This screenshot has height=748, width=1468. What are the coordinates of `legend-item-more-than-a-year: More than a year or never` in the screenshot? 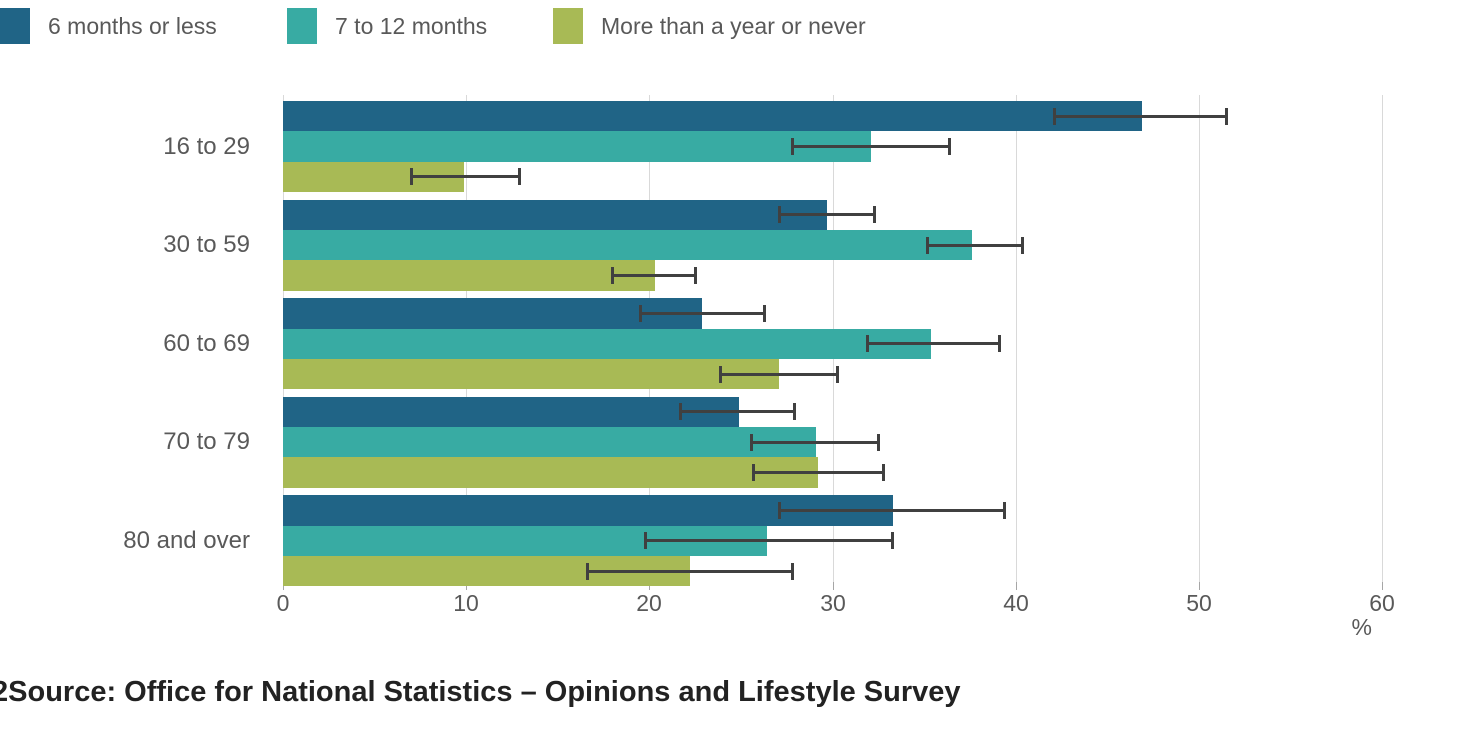 It's located at (709, 26).